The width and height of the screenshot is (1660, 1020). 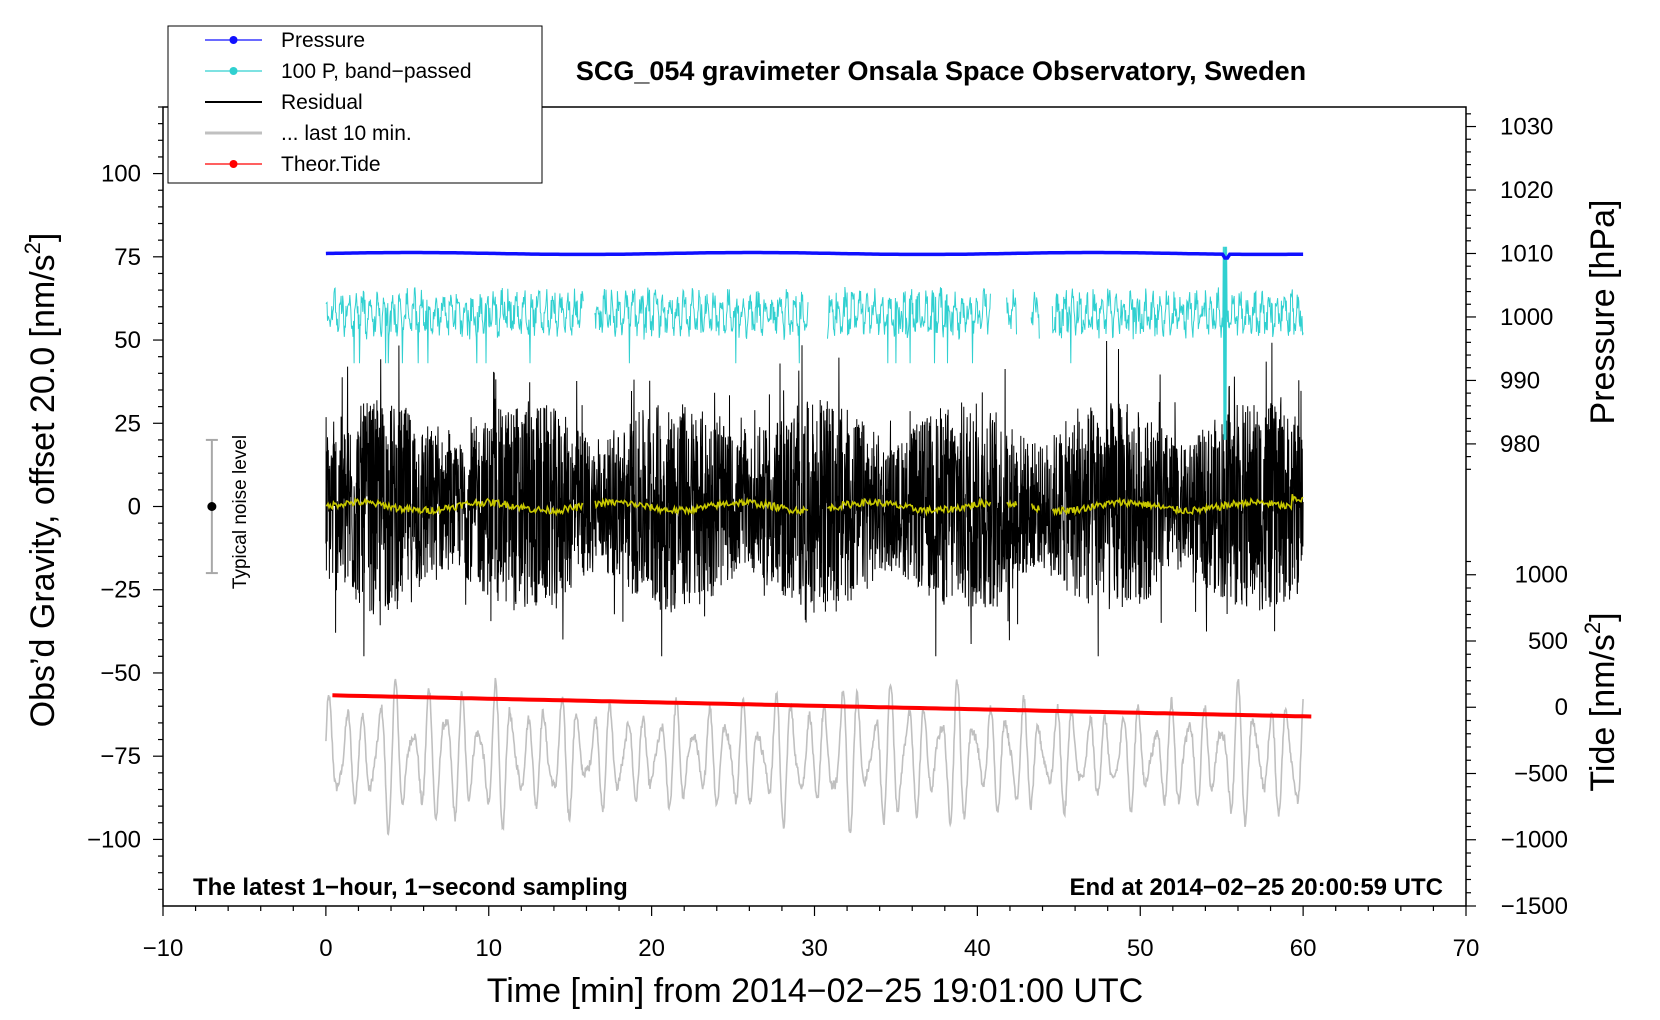 What do you see at coordinates (1526, 253) in the screenshot?
I see `y-pressure-tick-label: 1010` at bounding box center [1526, 253].